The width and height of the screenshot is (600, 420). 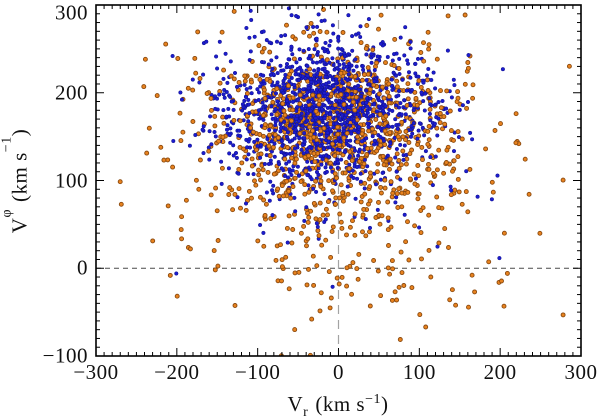 I want to click on x-title-subscript: r, so click(x=306, y=412).